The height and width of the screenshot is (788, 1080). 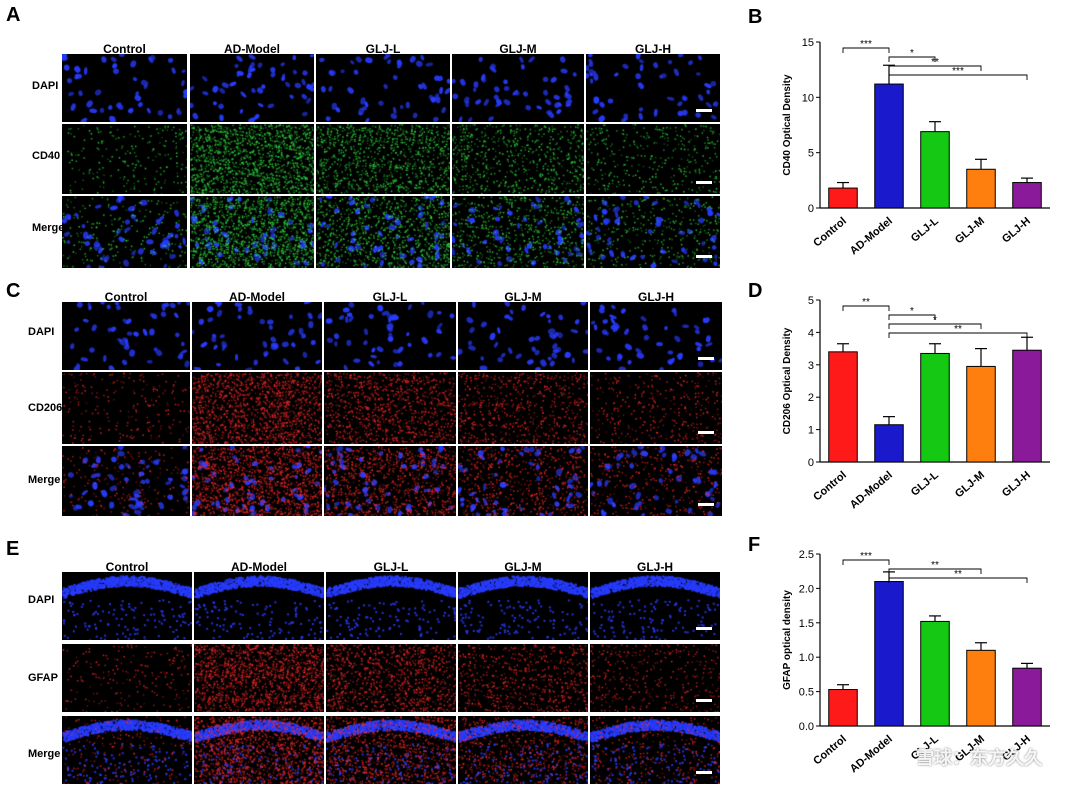 What do you see at coordinates (811, 431) in the screenshot?
I see `y-tick-label: 1` at bounding box center [811, 431].